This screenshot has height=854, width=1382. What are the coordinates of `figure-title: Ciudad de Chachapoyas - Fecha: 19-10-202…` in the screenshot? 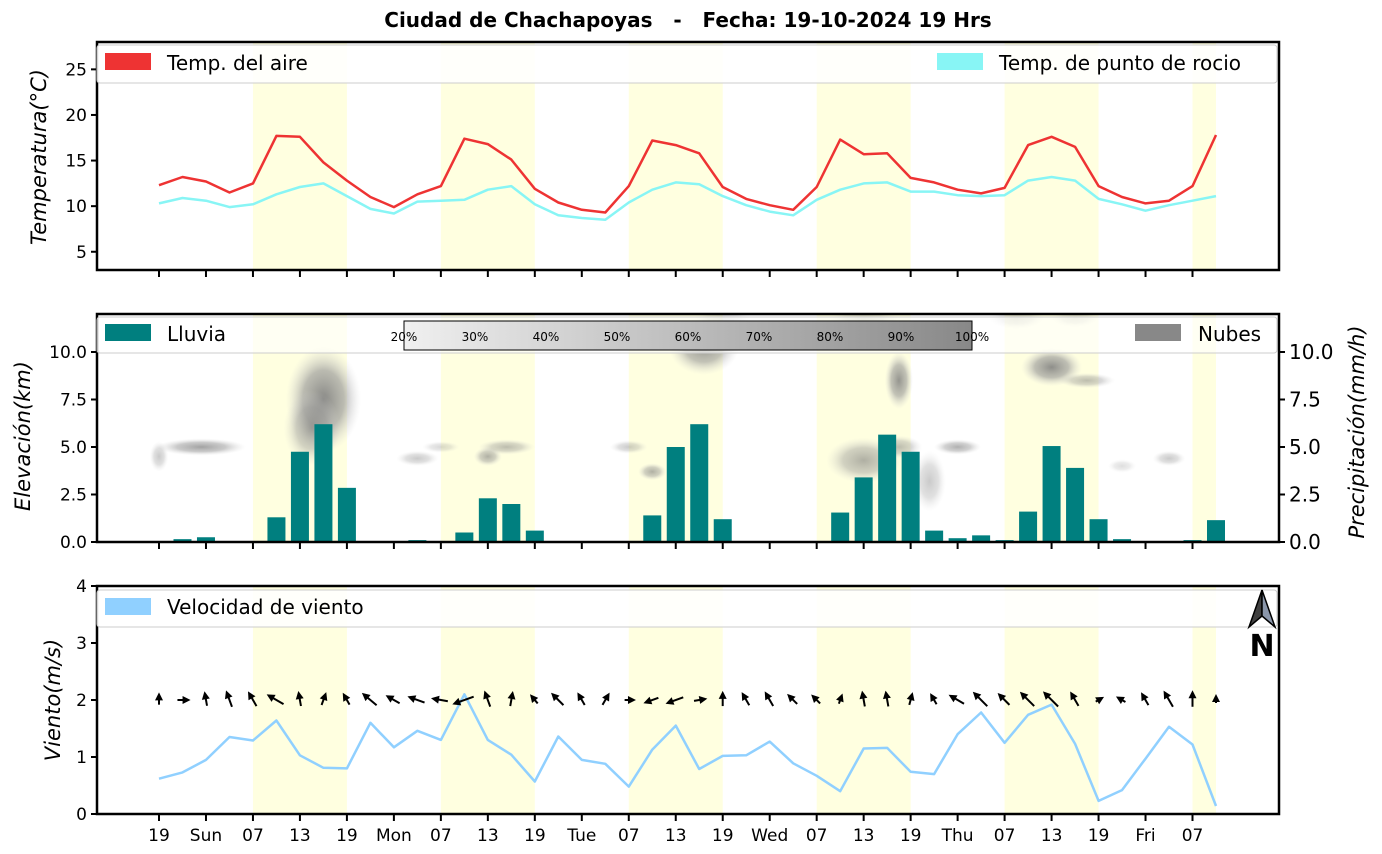 It's located at (687, 20).